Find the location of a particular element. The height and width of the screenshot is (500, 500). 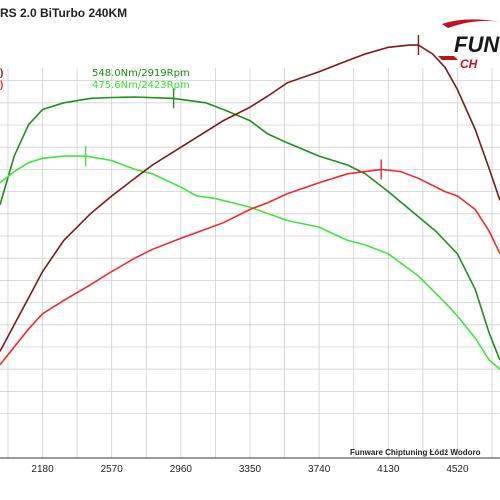

logo-top-text: FUN is located at coordinates (477, 44).